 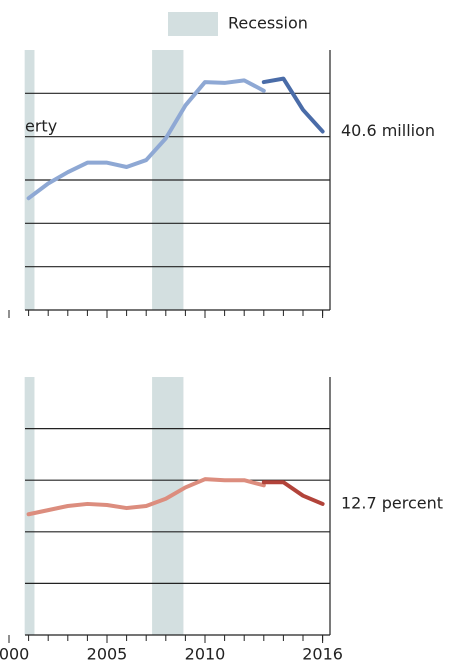 I want to click on x-tick-label: 2010, so click(x=205, y=654).